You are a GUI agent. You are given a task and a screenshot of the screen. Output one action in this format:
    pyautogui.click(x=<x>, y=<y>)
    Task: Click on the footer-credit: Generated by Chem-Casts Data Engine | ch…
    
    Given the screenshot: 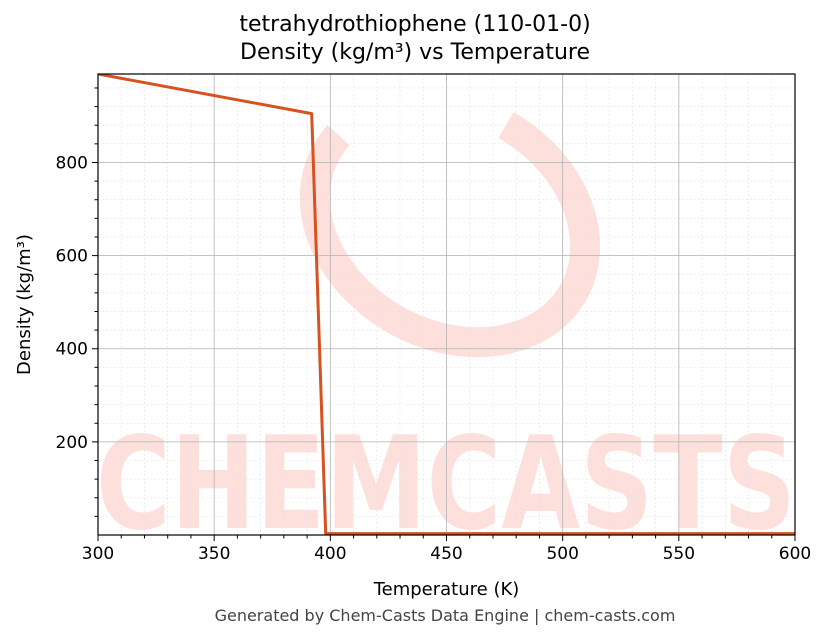 What is the action you would take?
    pyautogui.click(x=445, y=615)
    